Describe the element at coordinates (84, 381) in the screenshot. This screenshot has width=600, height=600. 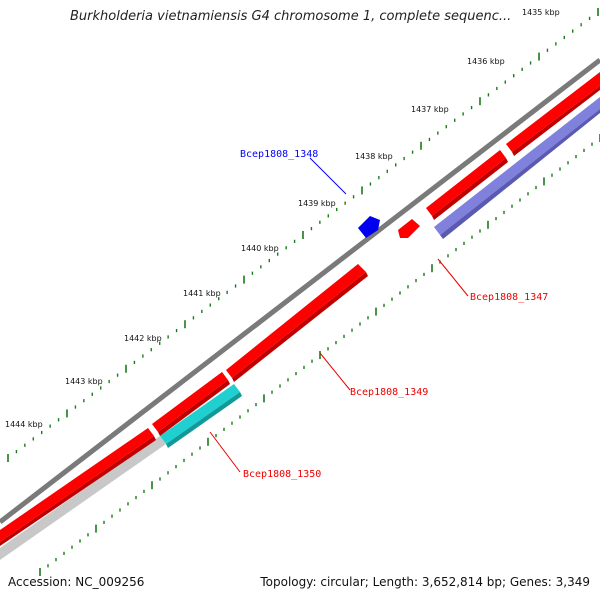
I see `kbp-label-1443: 1443 kbp` at that location.